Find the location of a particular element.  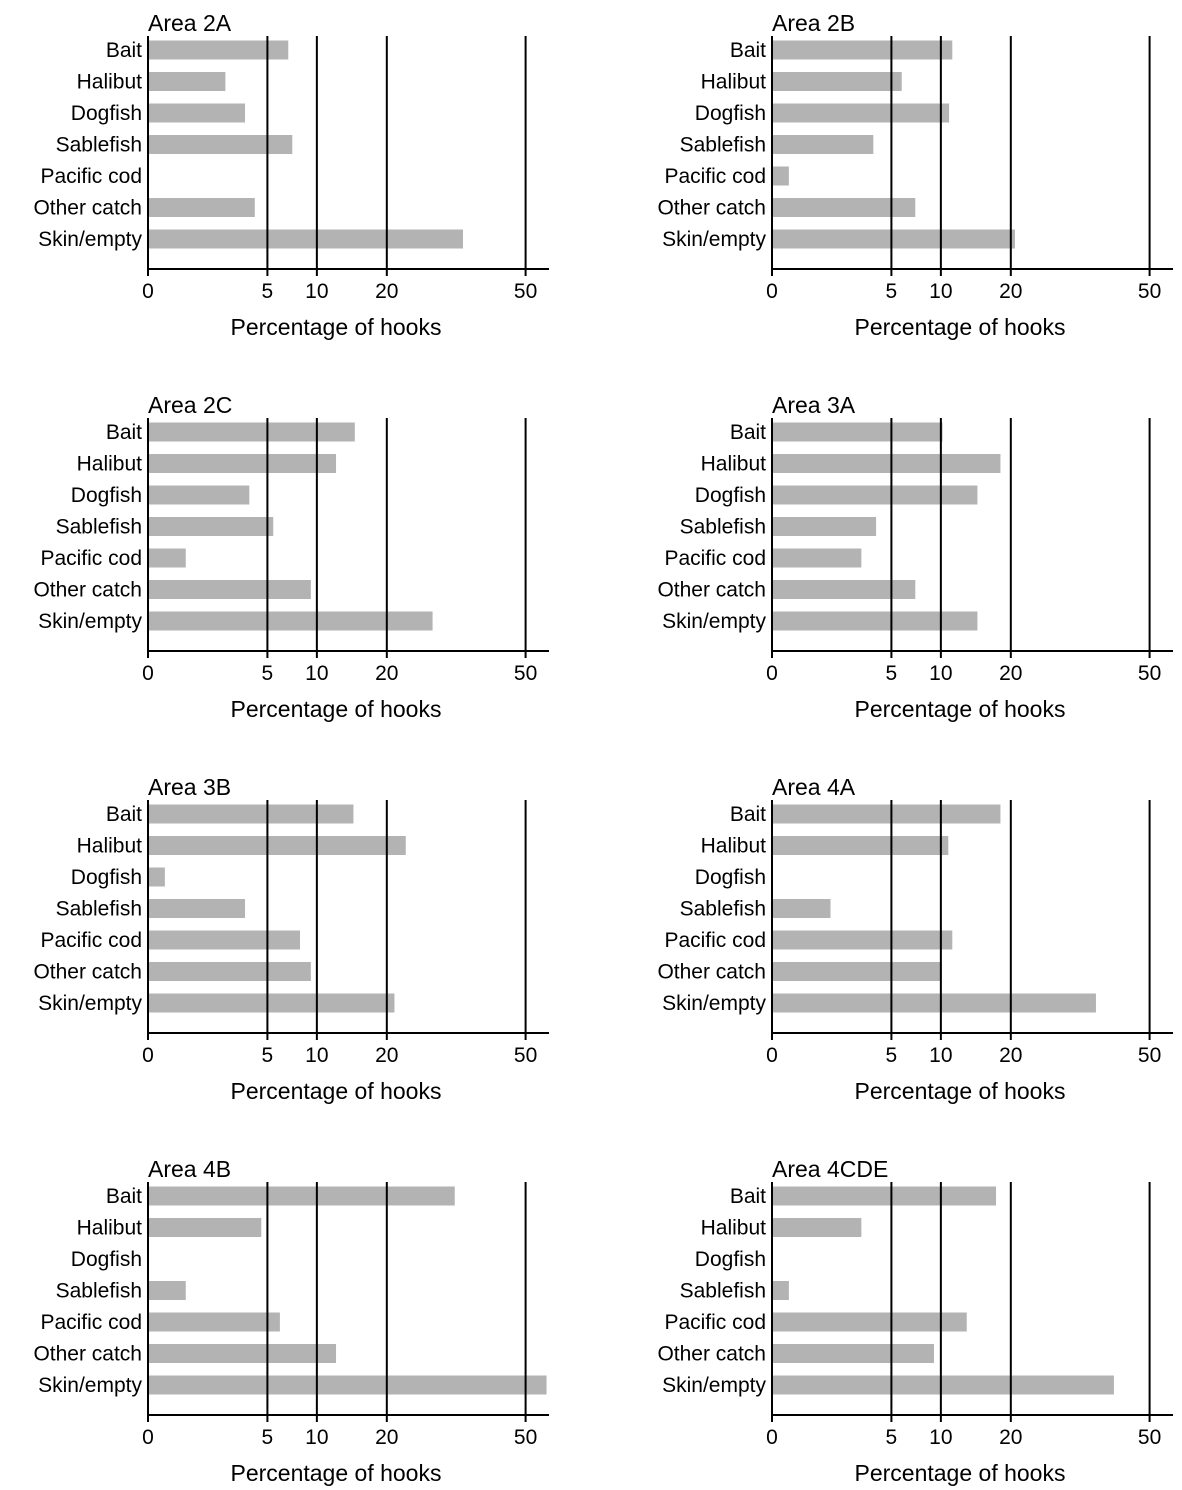

panel-title: Area 4CDE is located at coordinates (830, 1169).